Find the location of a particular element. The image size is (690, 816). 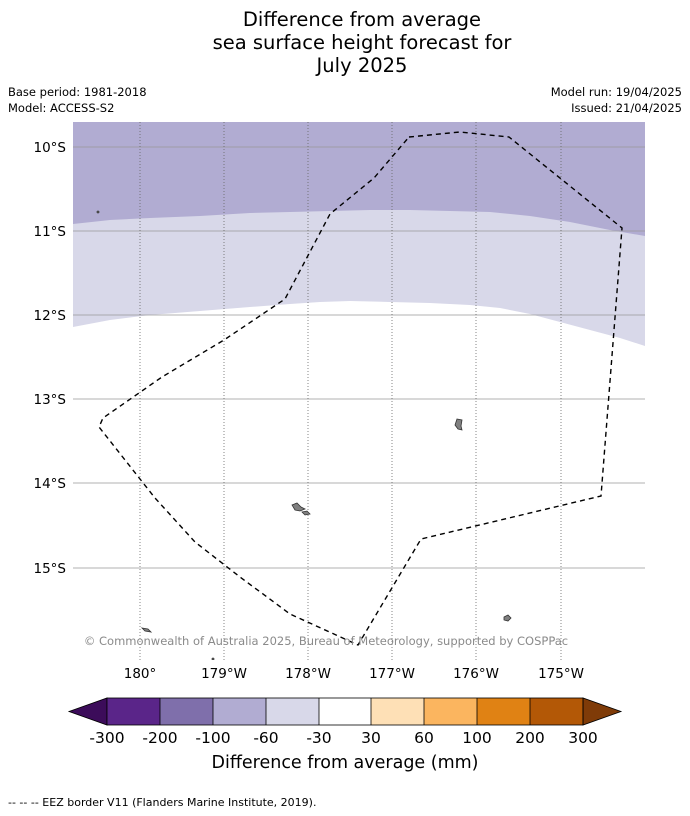

island-east is located at coordinates (458, 424).